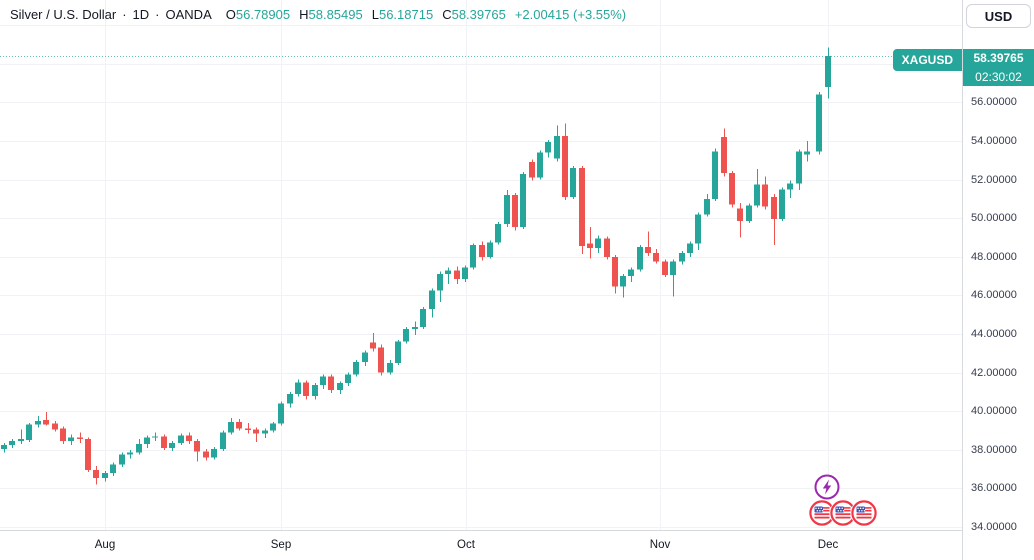  What do you see at coordinates (402, 14) in the screenshot?
I see `low-value: L56.18715` at bounding box center [402, 14].